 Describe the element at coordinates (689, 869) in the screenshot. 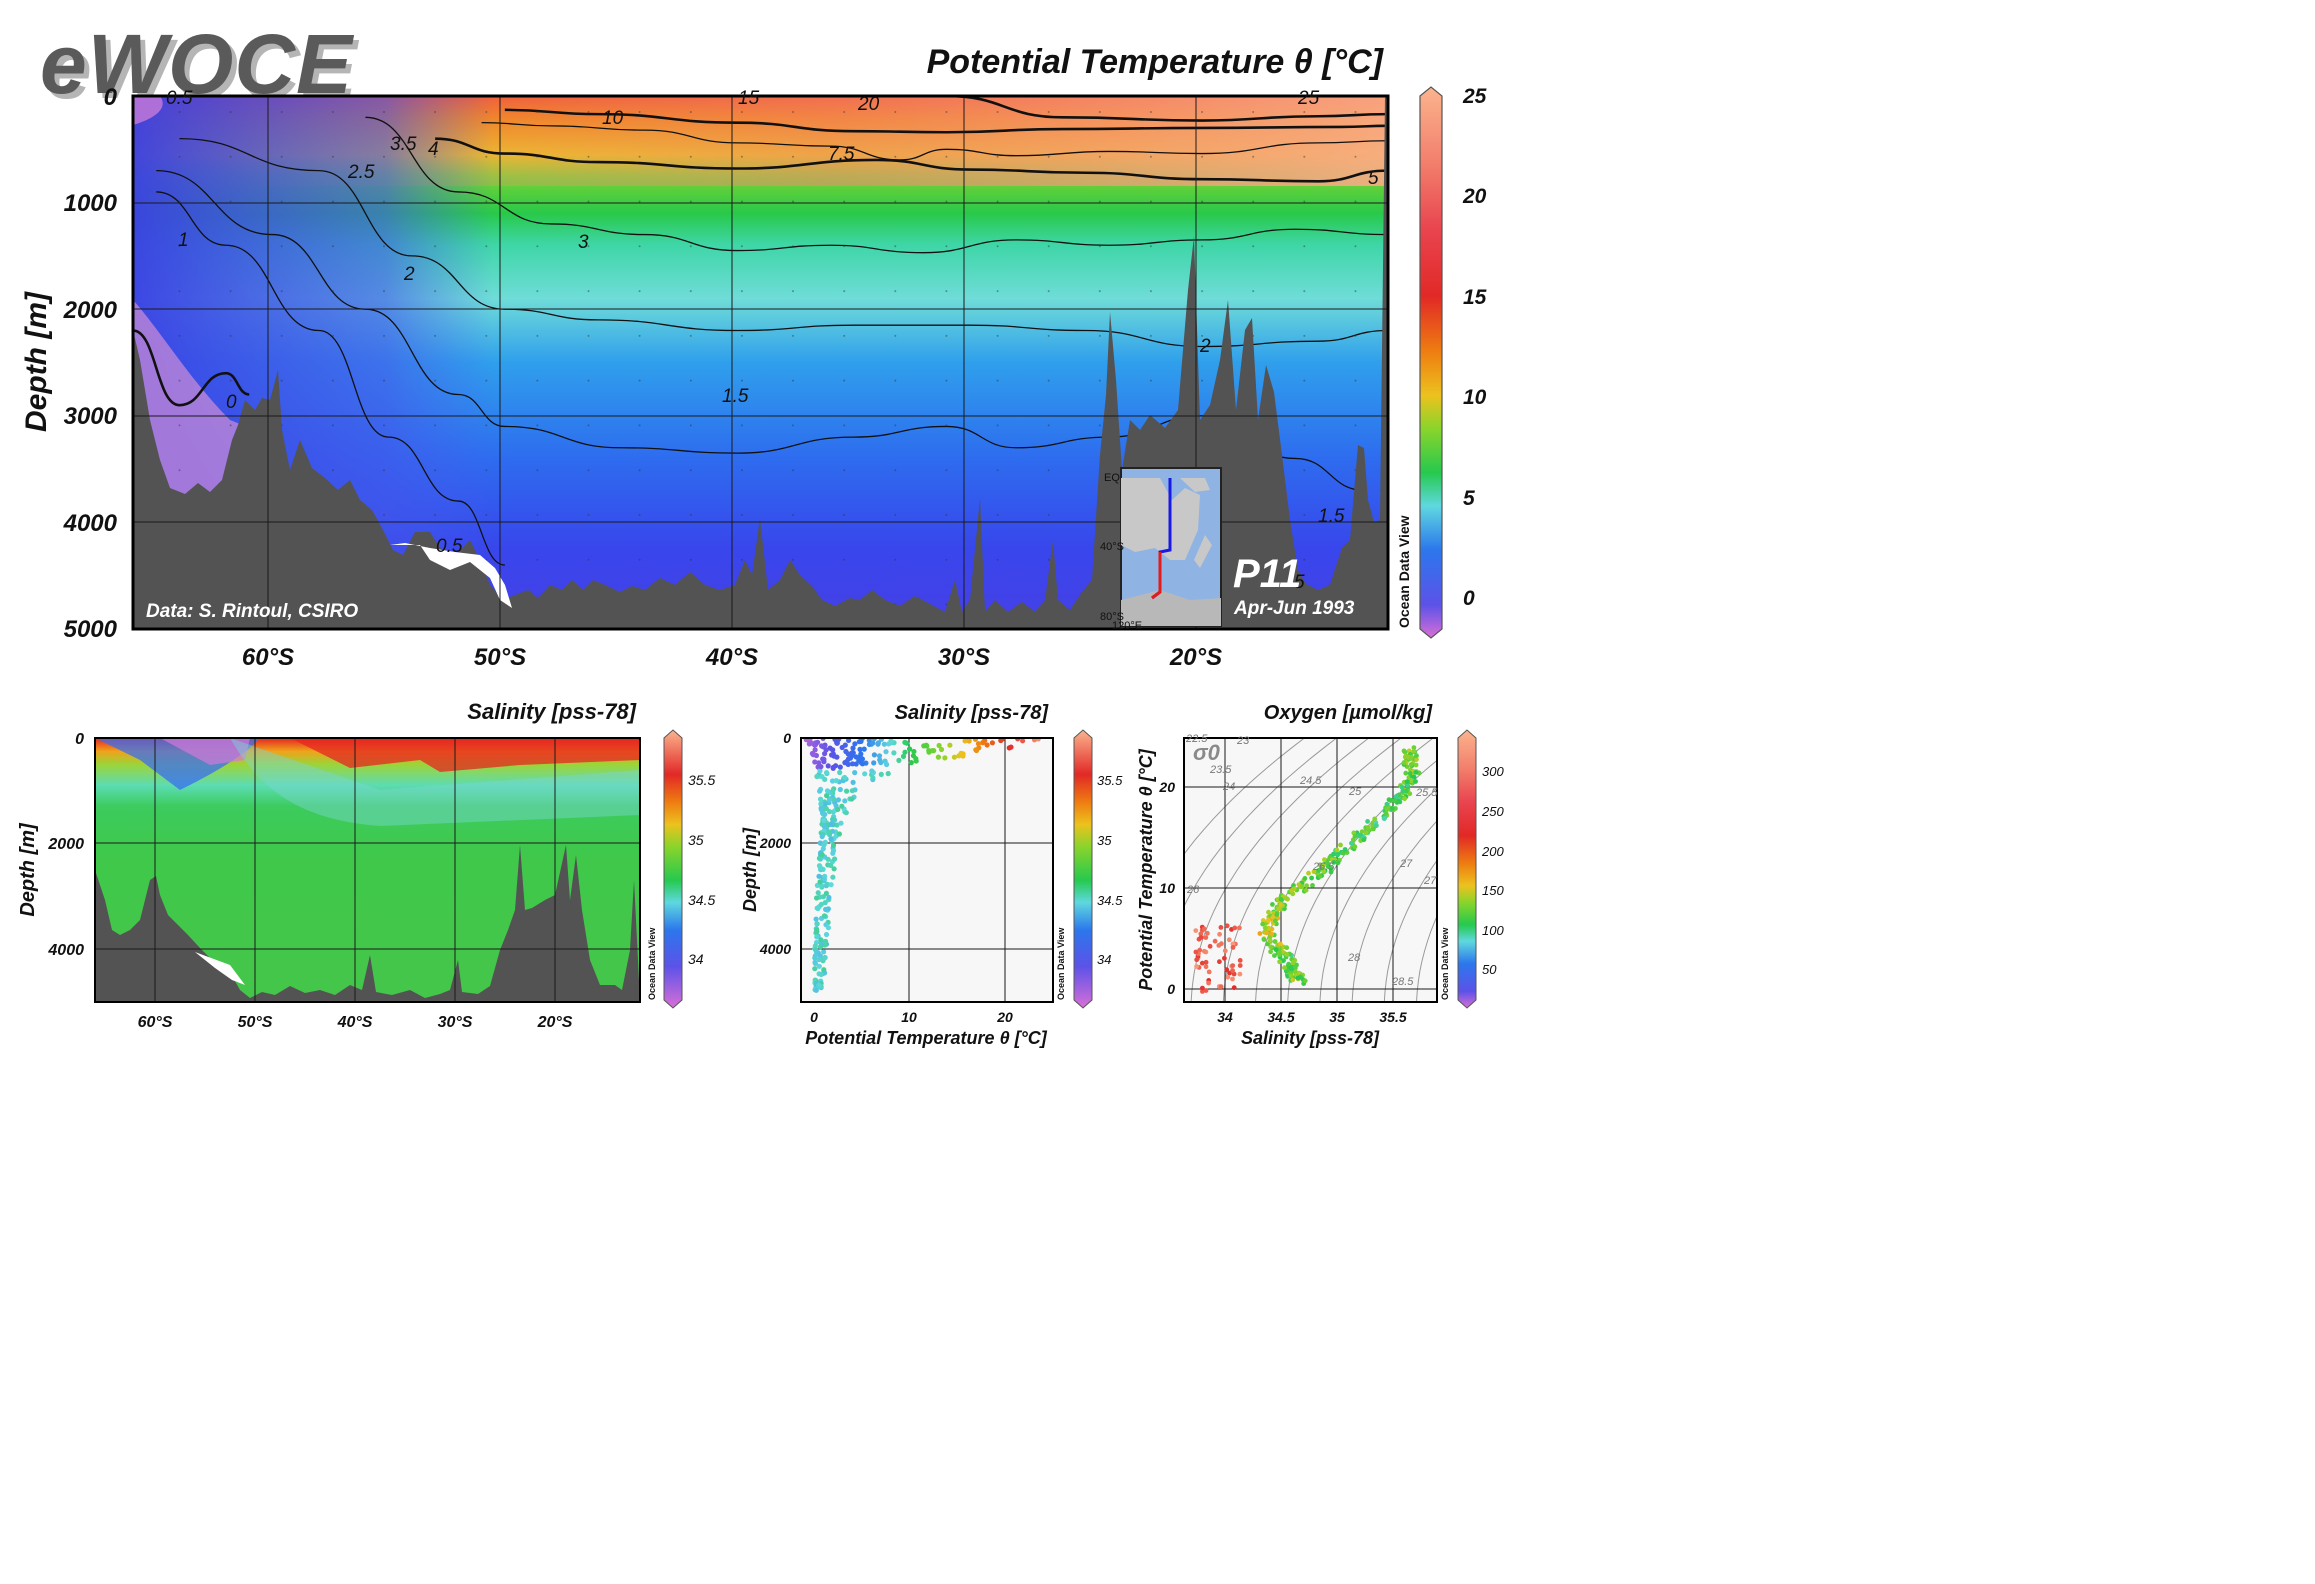

I see `salinity-colorbar: 35.5 35 34.5 34` at that location.